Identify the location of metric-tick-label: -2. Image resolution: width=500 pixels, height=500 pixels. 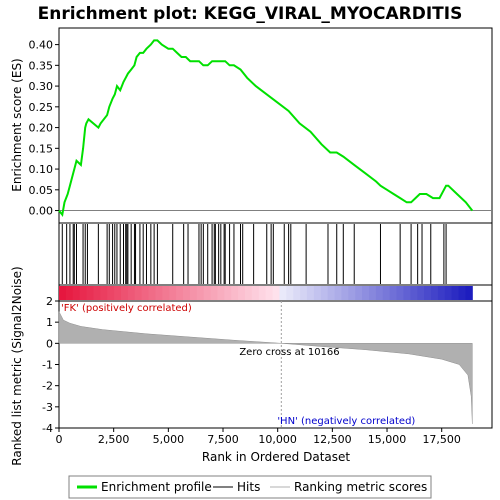
(47, 386).